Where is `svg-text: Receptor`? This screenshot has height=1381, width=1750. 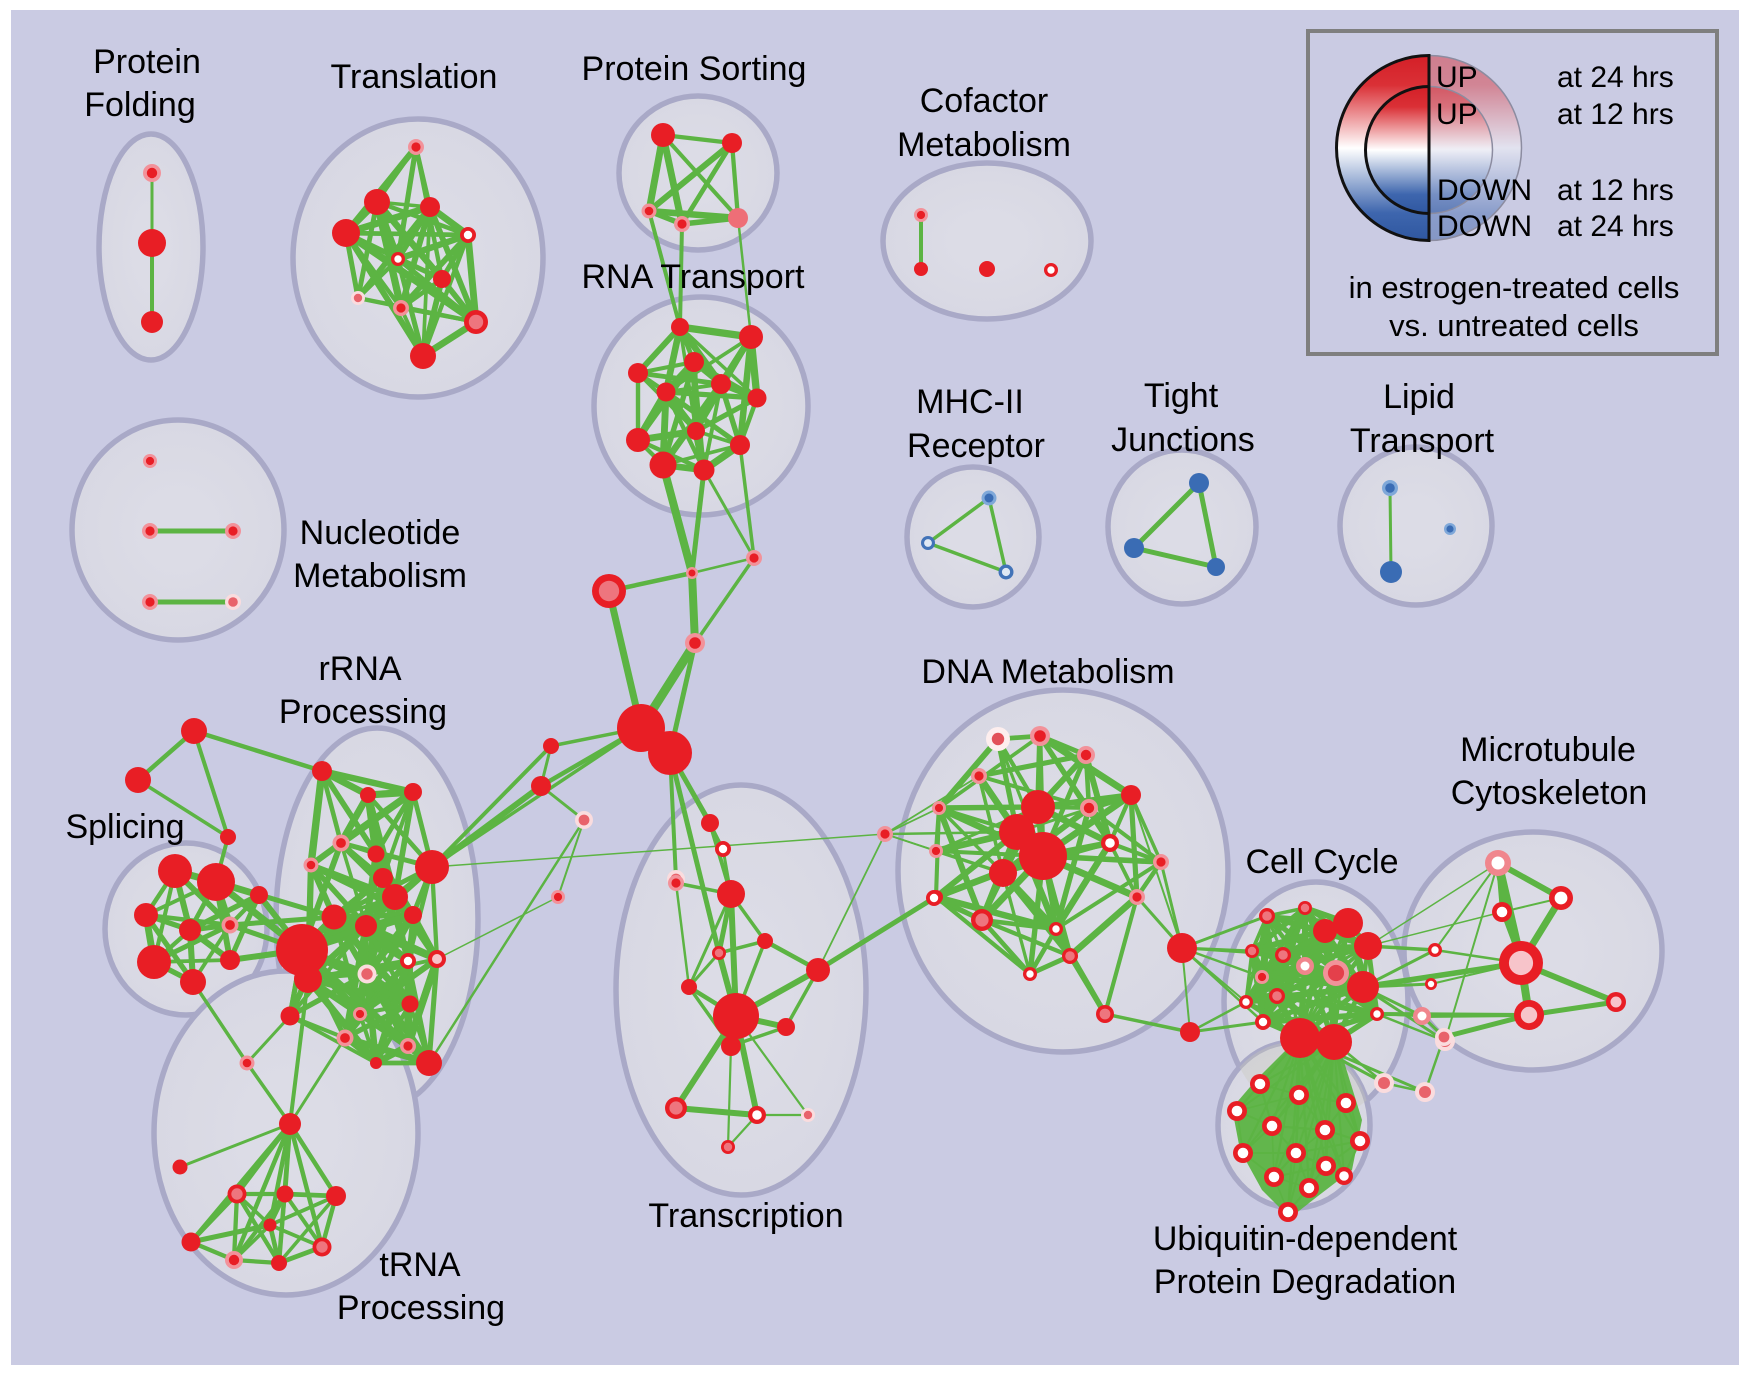
svg-text: Receptor is located at coordinates (976, 446).